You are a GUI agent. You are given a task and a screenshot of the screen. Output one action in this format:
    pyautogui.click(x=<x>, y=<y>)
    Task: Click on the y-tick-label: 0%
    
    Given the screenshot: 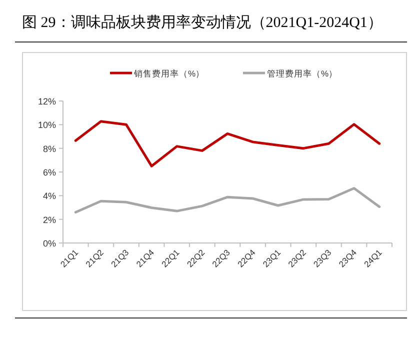 What is the action you would take?
    pyautogui.click(x=49, y=243)
    